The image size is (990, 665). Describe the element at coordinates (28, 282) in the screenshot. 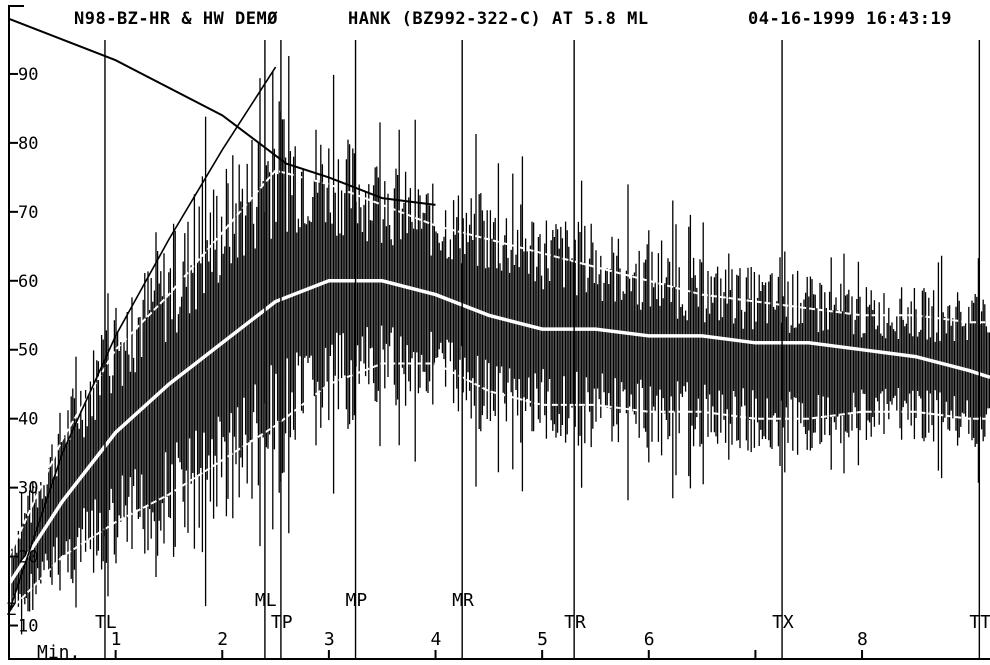

I see `y-tick-label: 60` at that location.